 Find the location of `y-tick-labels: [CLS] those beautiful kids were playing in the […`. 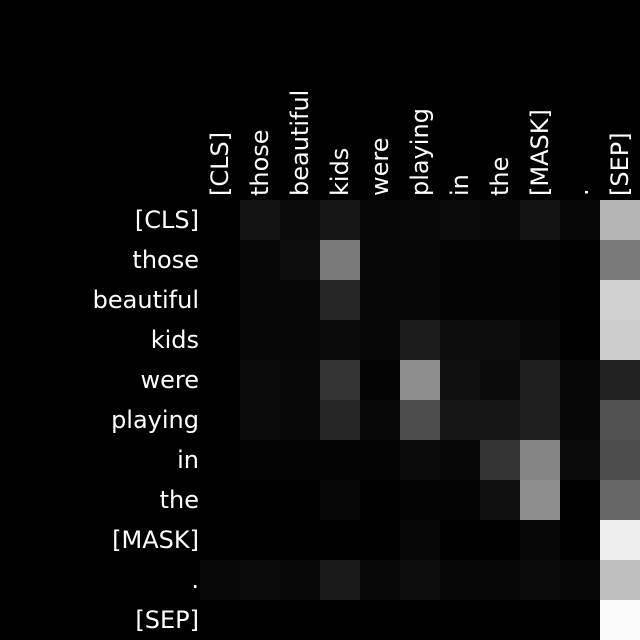

y-tick-labels: [CLS] those beautiful kids were playing in the [… is located at coordinates (146, 420).